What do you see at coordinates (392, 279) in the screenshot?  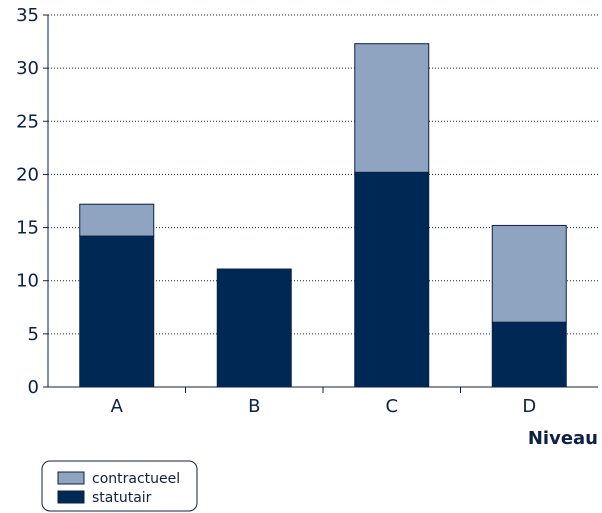 I see `bar-statutair-C` at bounding box center [392, 279].